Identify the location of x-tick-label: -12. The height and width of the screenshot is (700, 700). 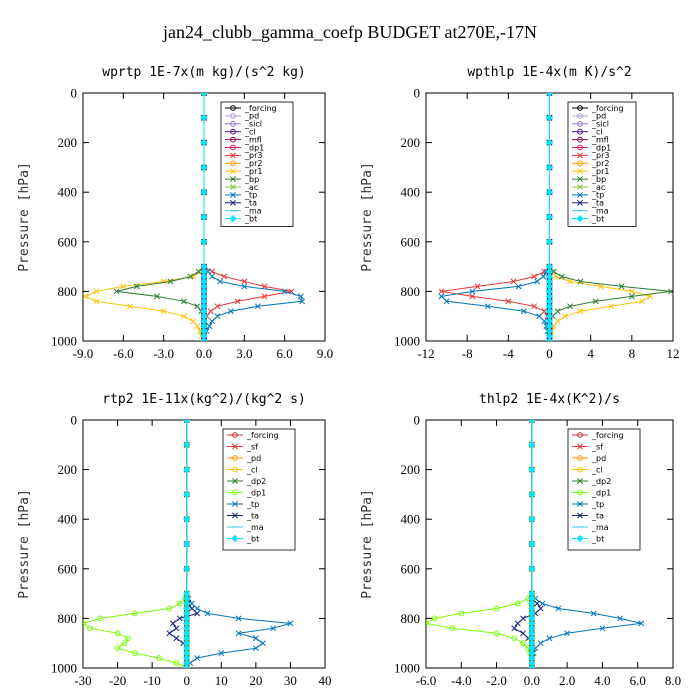
(425, 353).